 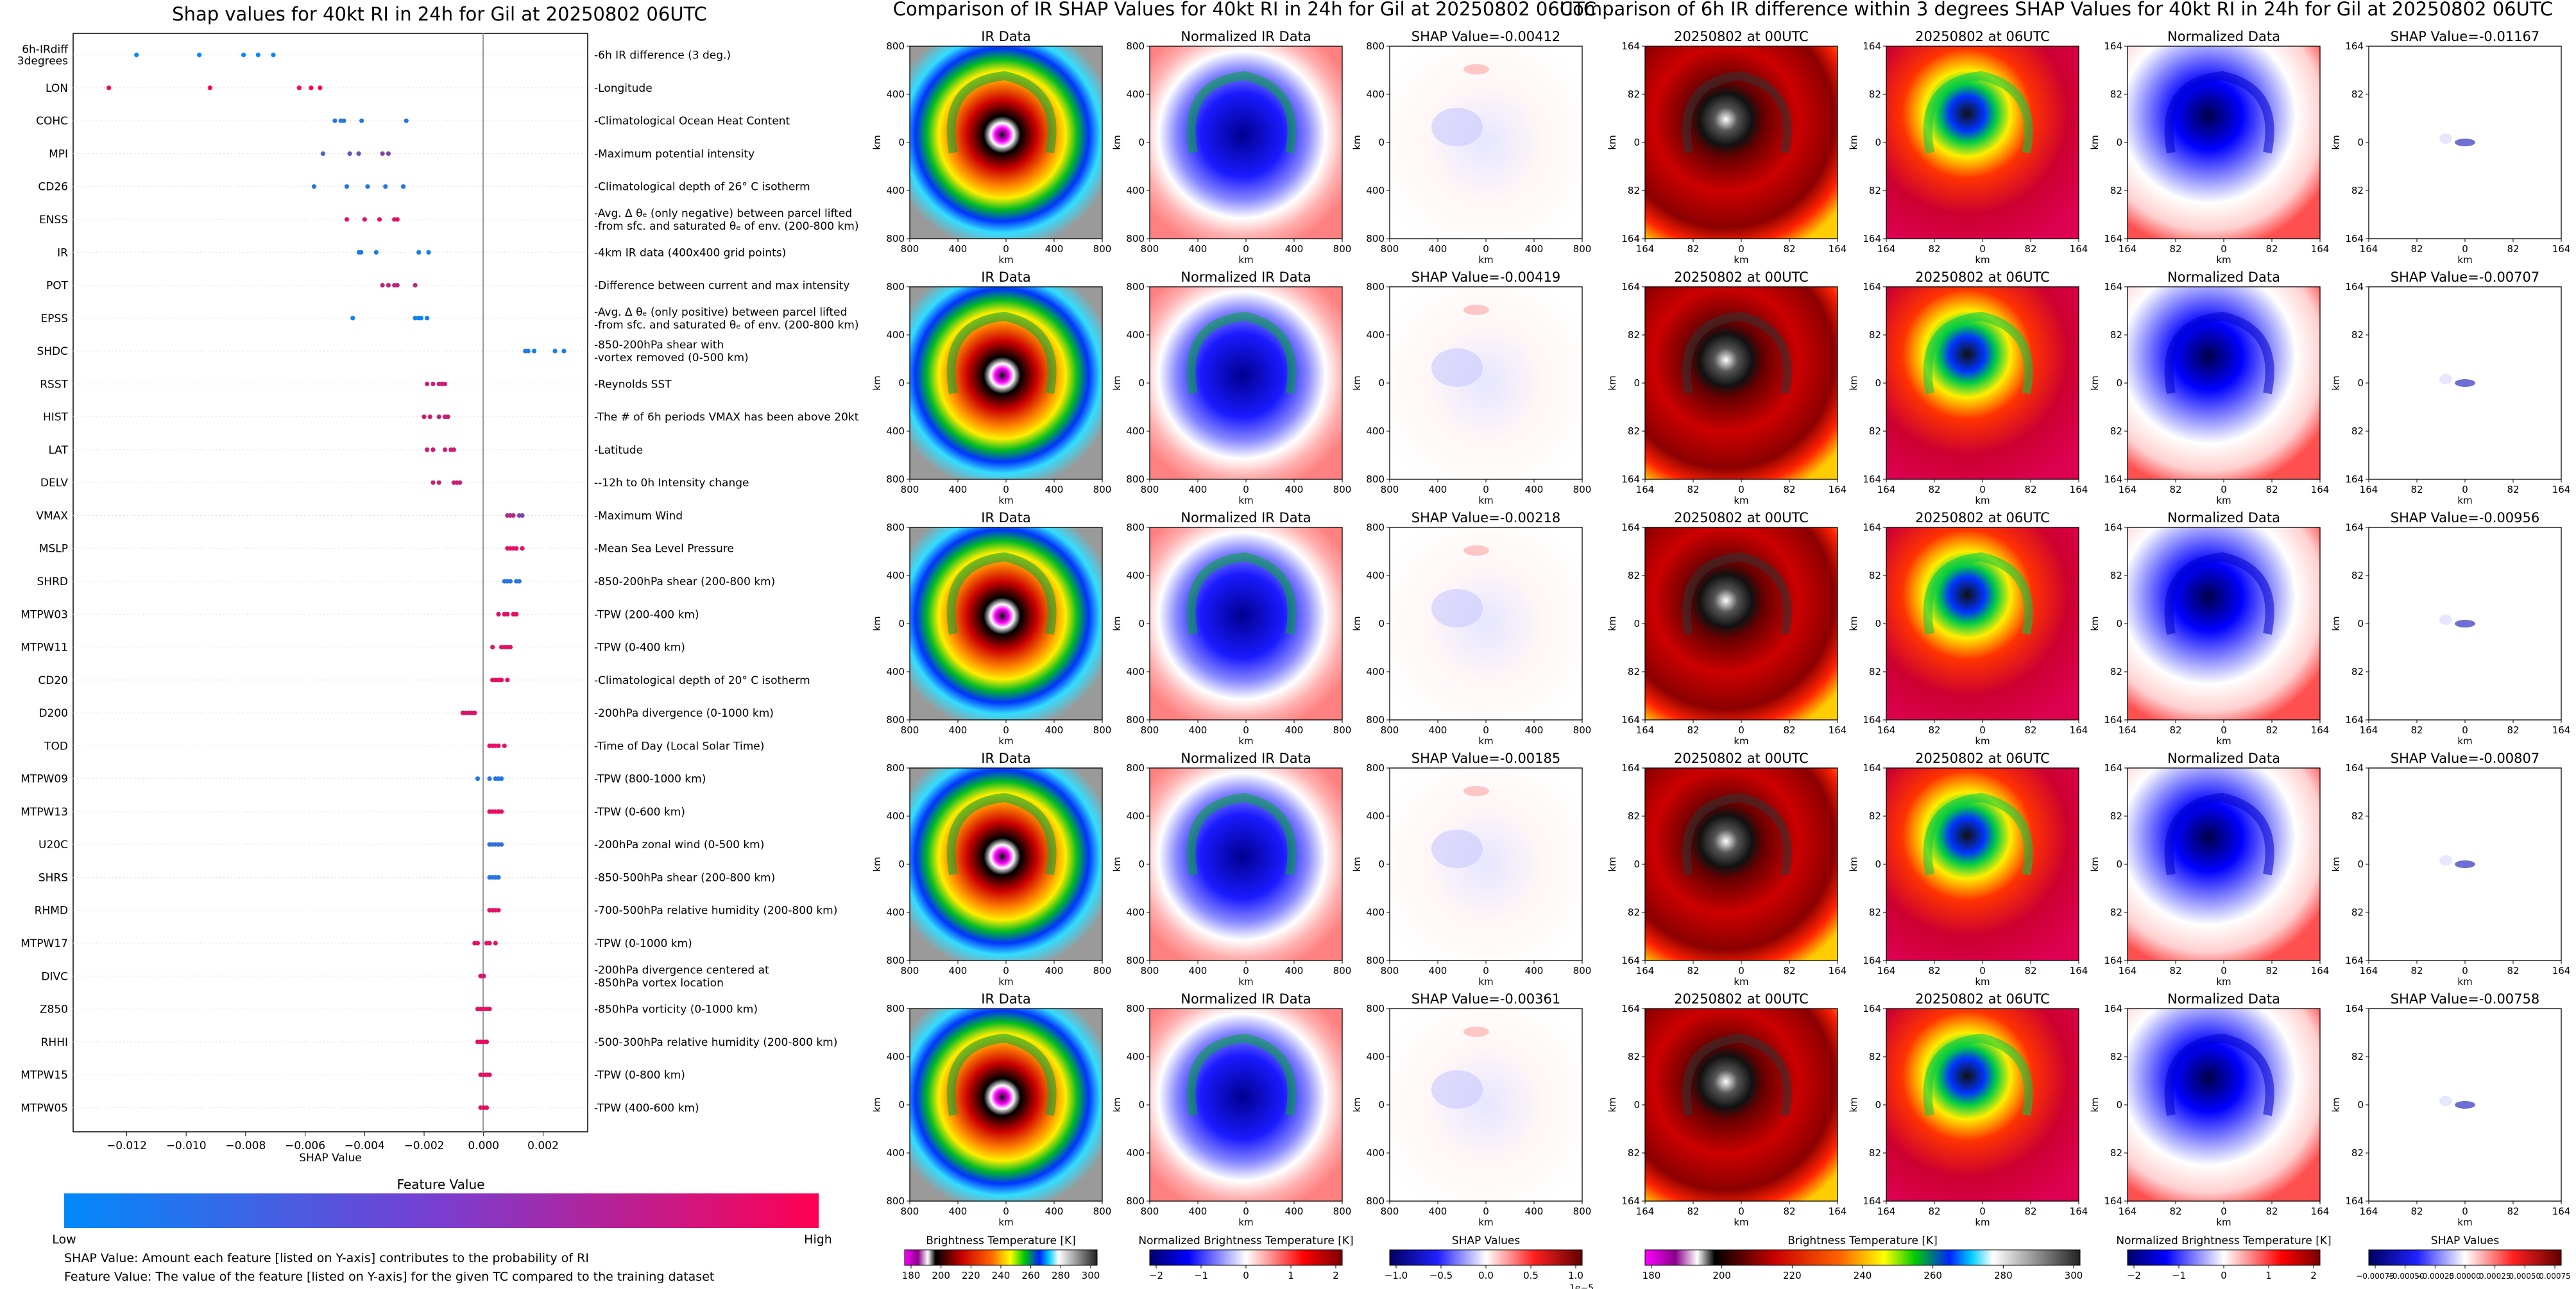 I want to click on feature-row-3: MPI -Maximum potential intensity, so click(x=402, y=154).